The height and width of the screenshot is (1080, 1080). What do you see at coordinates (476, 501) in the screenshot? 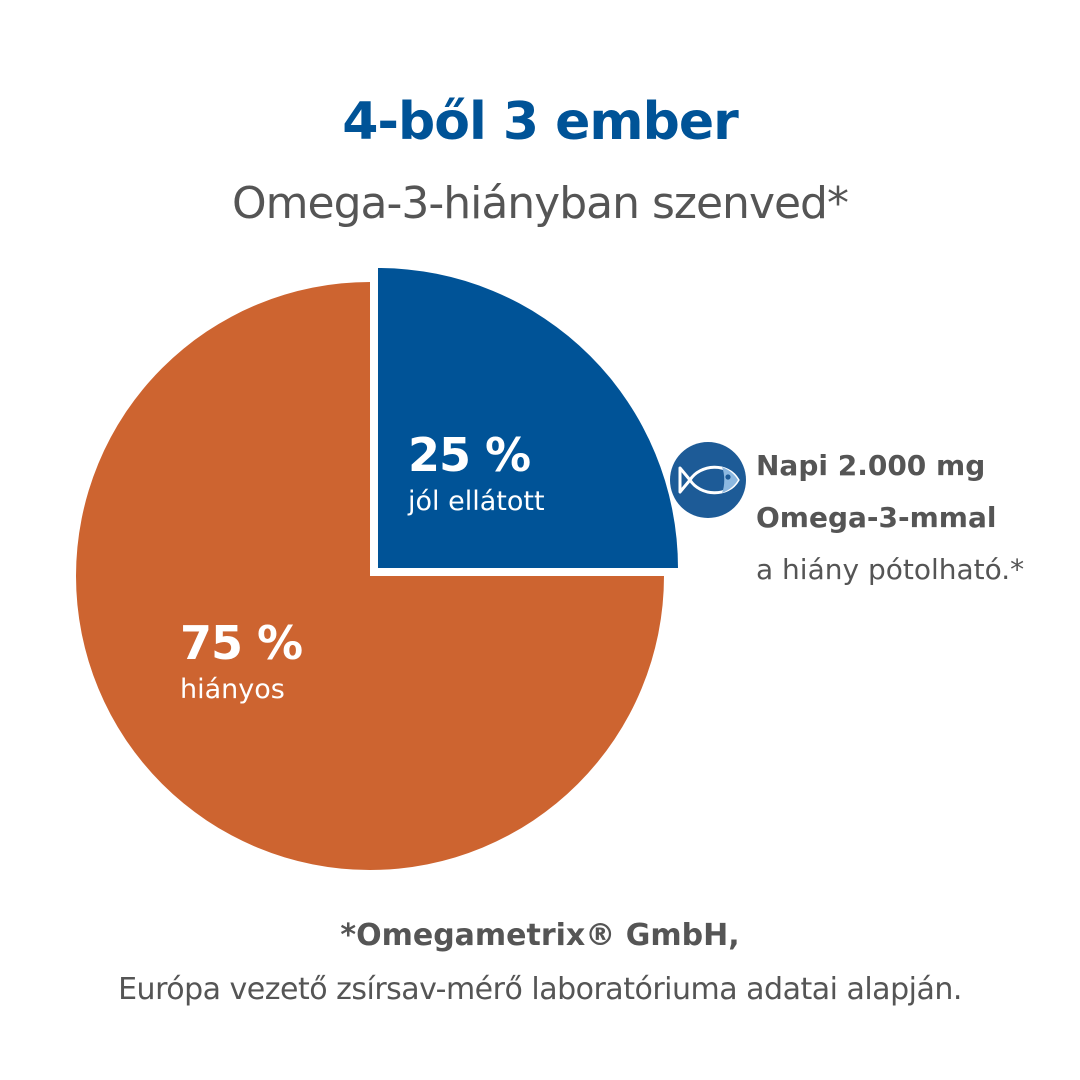
I see `slice-description-supplied: jól ellátott` at bounding box center [476, 501].